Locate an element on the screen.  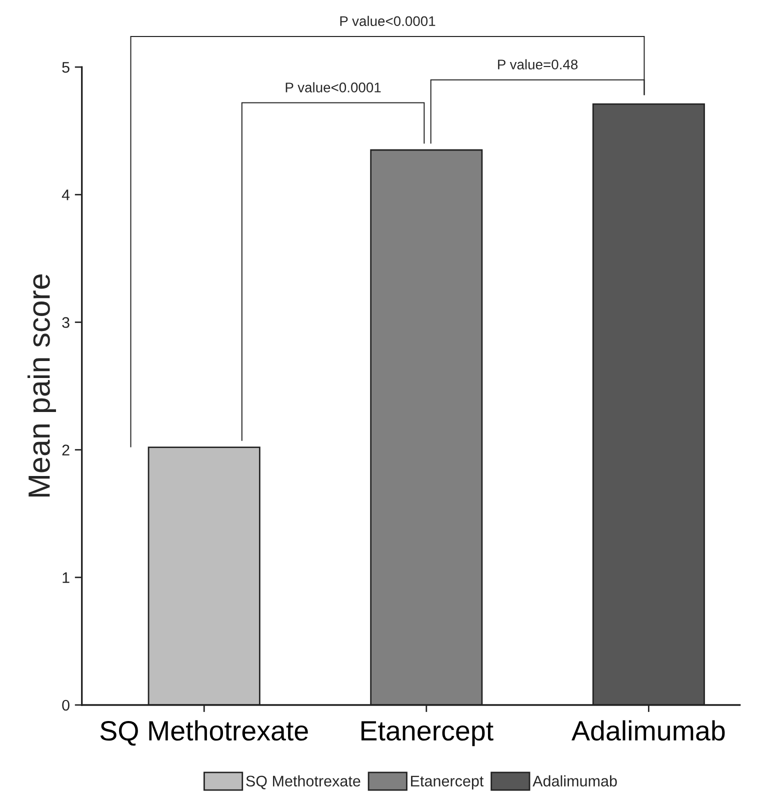
legend-label: Adalimumab is located at coordinates (574, 781).